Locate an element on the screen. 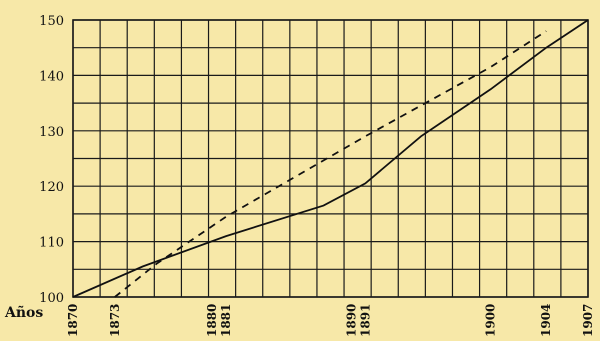 Image resolution: width=600 pixels, height=341 pixels. x-axis-label: Años is located at coordinates (23, 312).